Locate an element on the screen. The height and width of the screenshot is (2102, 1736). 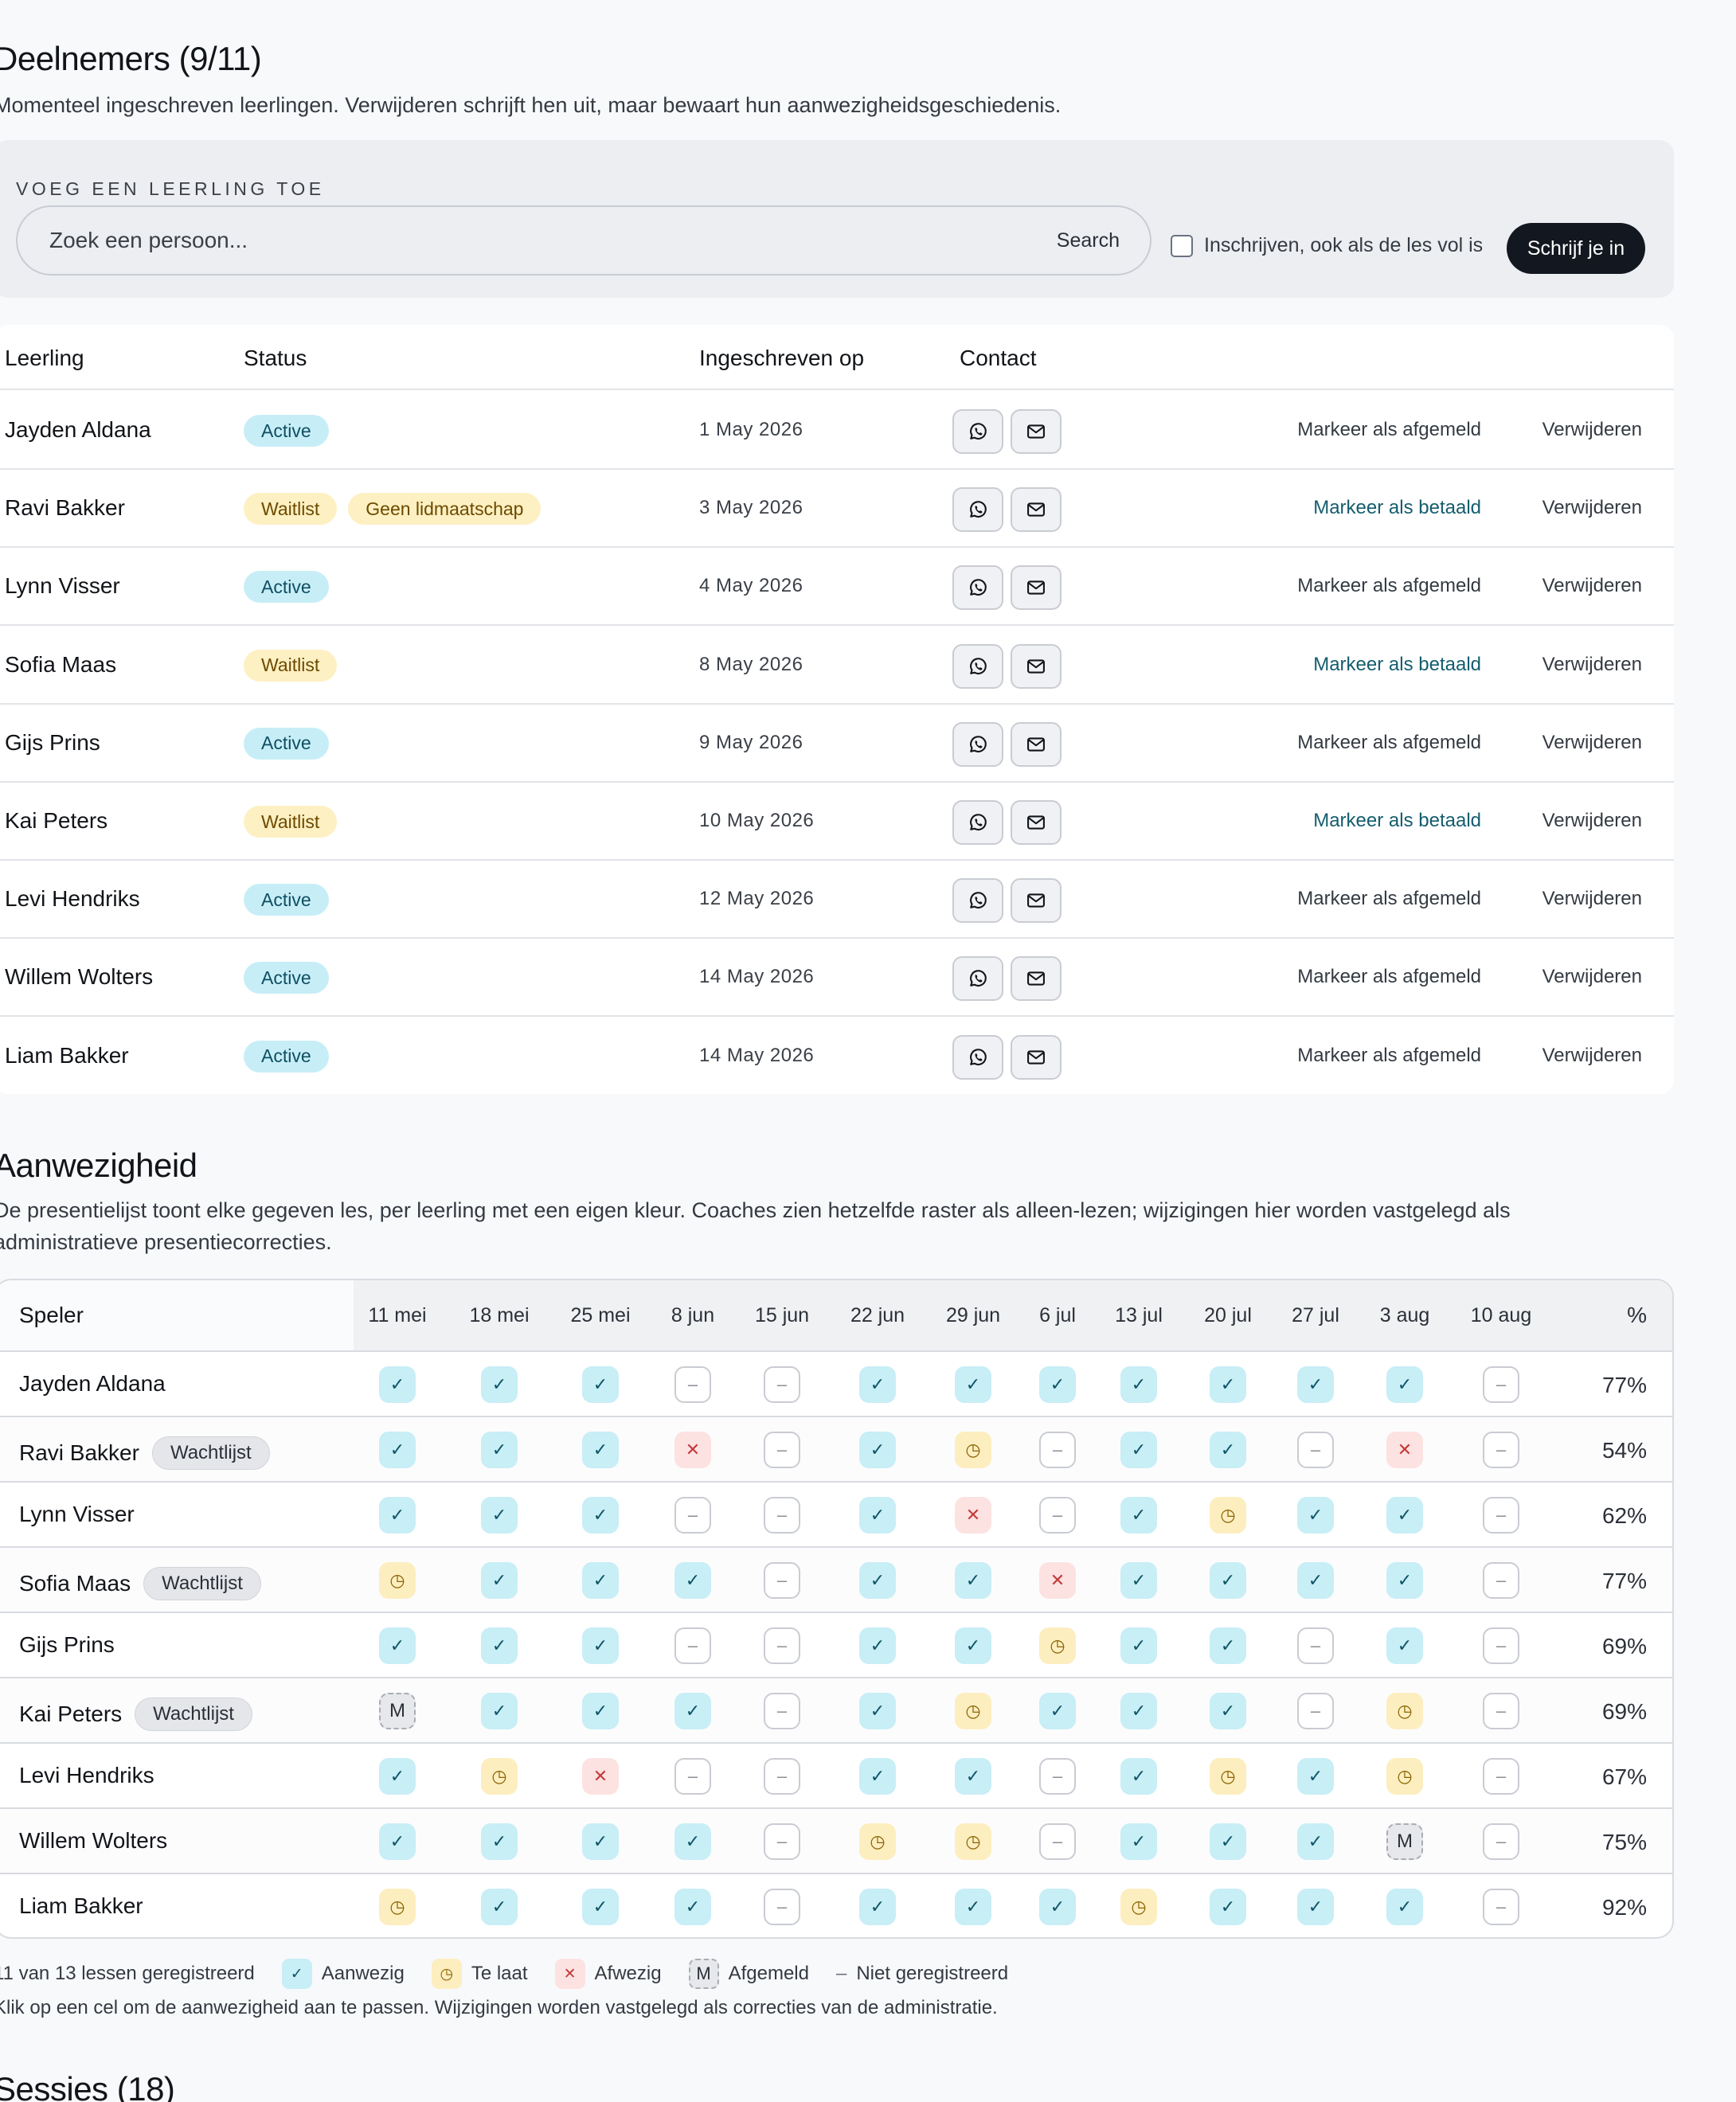
attendance-cell: M is located at coordinates (1405, 1841).